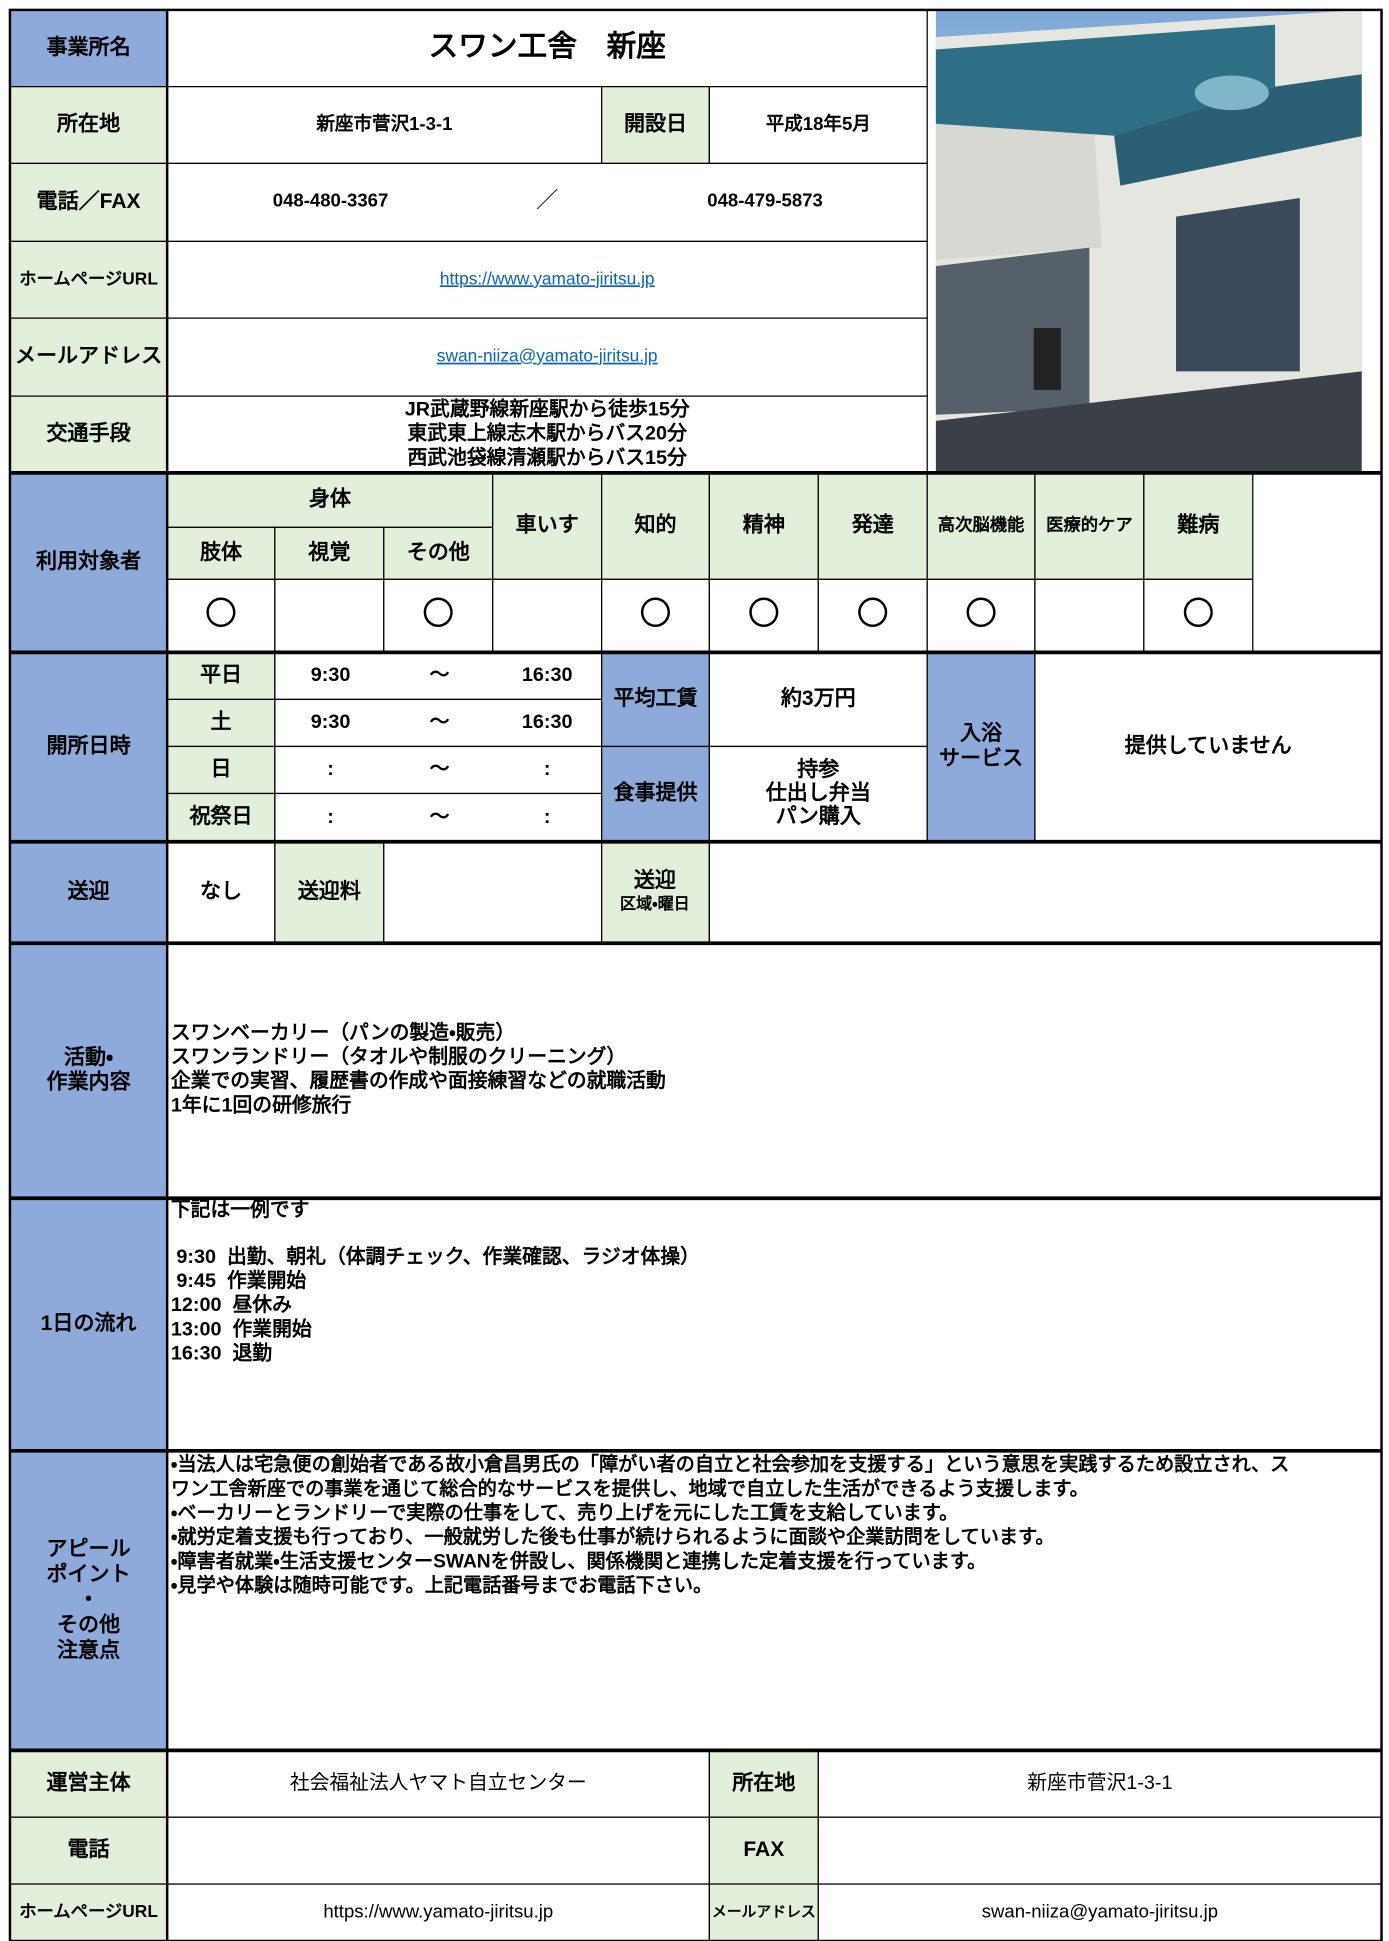  Describe the element at coordinates (241, 1328) in the screenshot. I see `cell-text: 13:00 作業開始` at that location.